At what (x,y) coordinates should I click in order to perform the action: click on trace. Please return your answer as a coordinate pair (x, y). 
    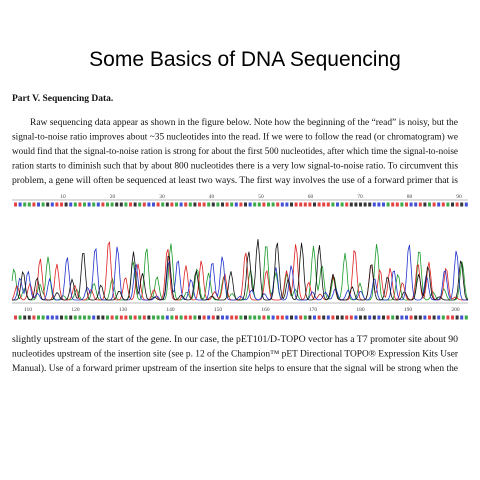
    Looking at the image, I should click on (240, 270).